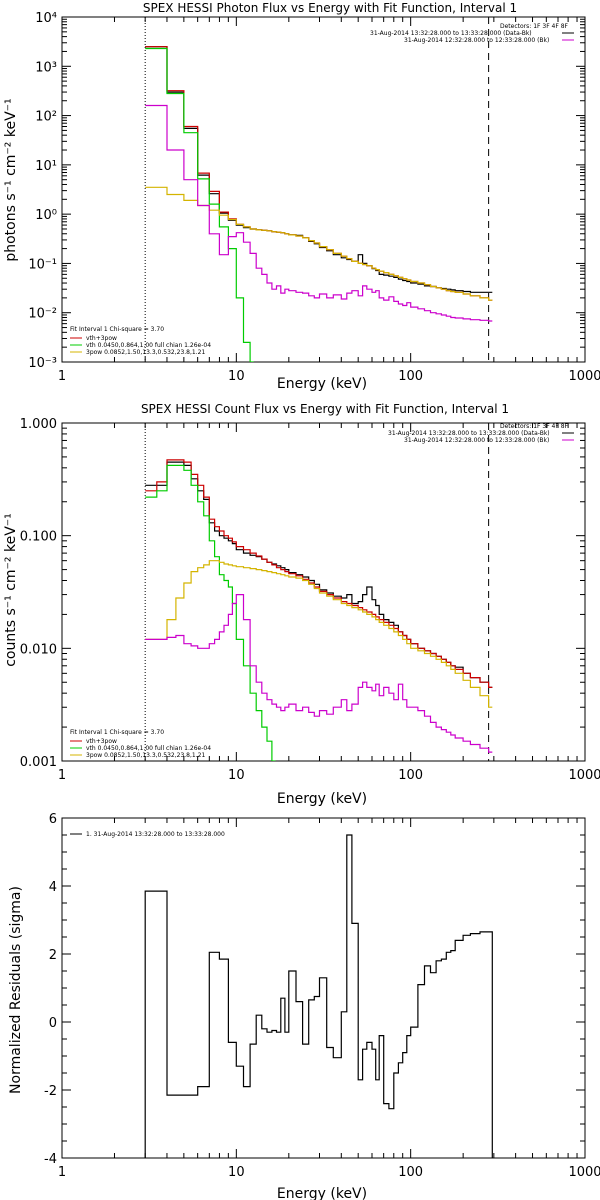 The height and width of the screenshot is (1200, 600). I want to click on residuals-y-tick-label: 0, so click(53, 1023).